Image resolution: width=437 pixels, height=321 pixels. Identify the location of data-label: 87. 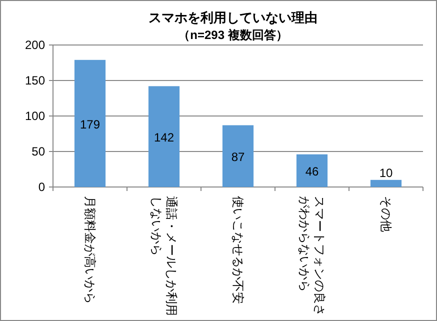
(238, 157).